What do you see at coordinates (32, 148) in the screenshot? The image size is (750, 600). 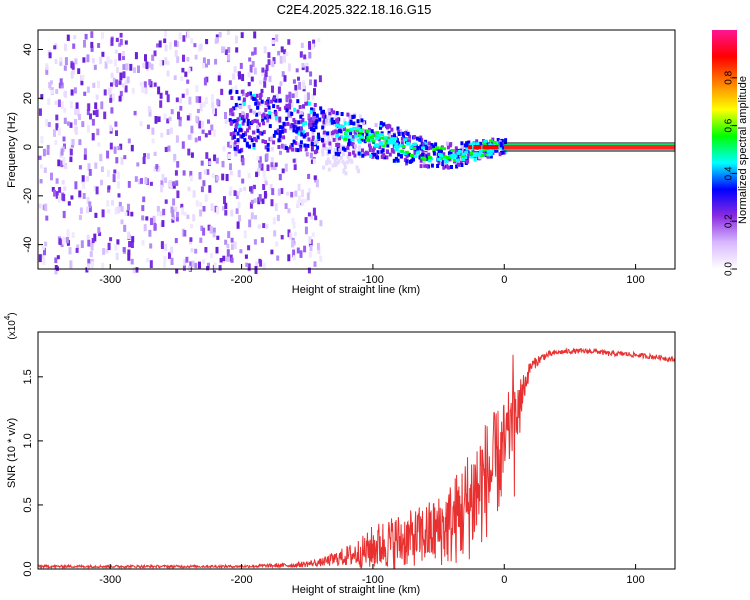 I see `spectrogram-y-axis: -40 -20 0 20 40` at bounding box center [32, 148].